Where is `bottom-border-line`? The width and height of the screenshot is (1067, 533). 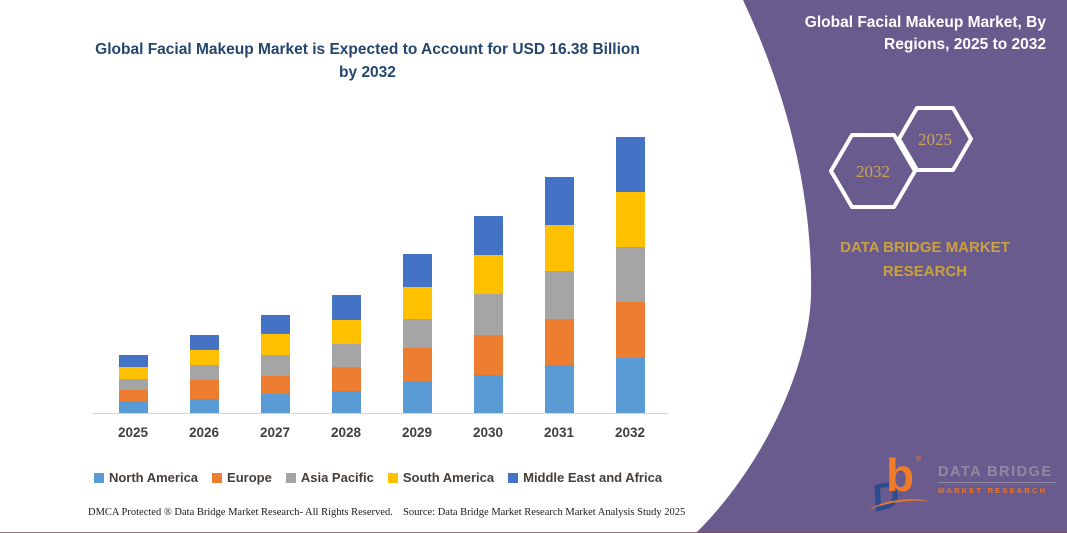
bottom-border-line is located at coordinates (533, 532).